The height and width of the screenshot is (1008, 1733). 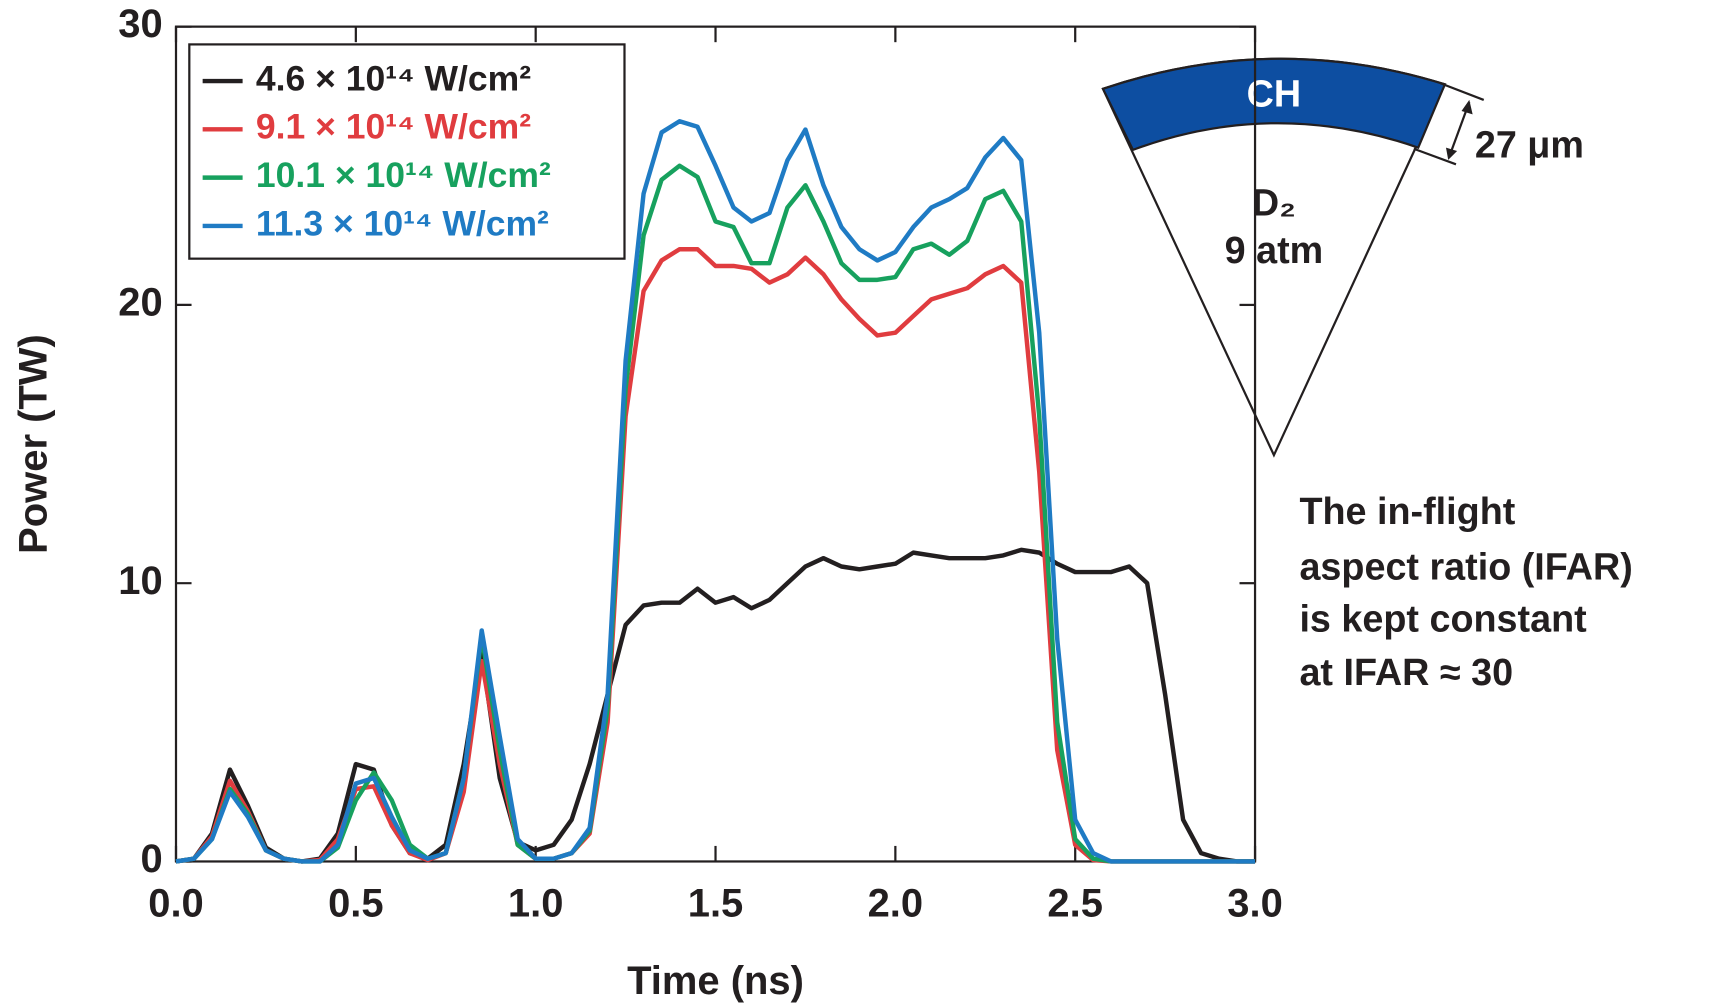 What do you see at coordinates (403, 175) in the screenshot?
I see `legend-label: 10.1 × 10¹⁴ W/cm²` at bounding box center [403, 175].